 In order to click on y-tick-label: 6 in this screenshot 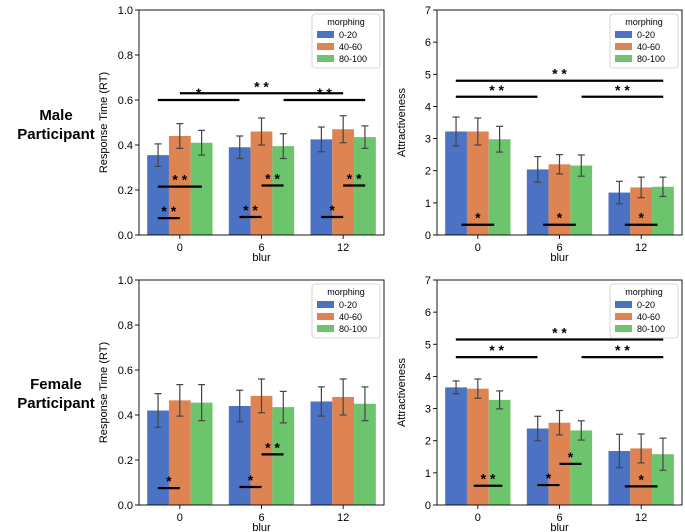, I will do `click(428, 43)`.